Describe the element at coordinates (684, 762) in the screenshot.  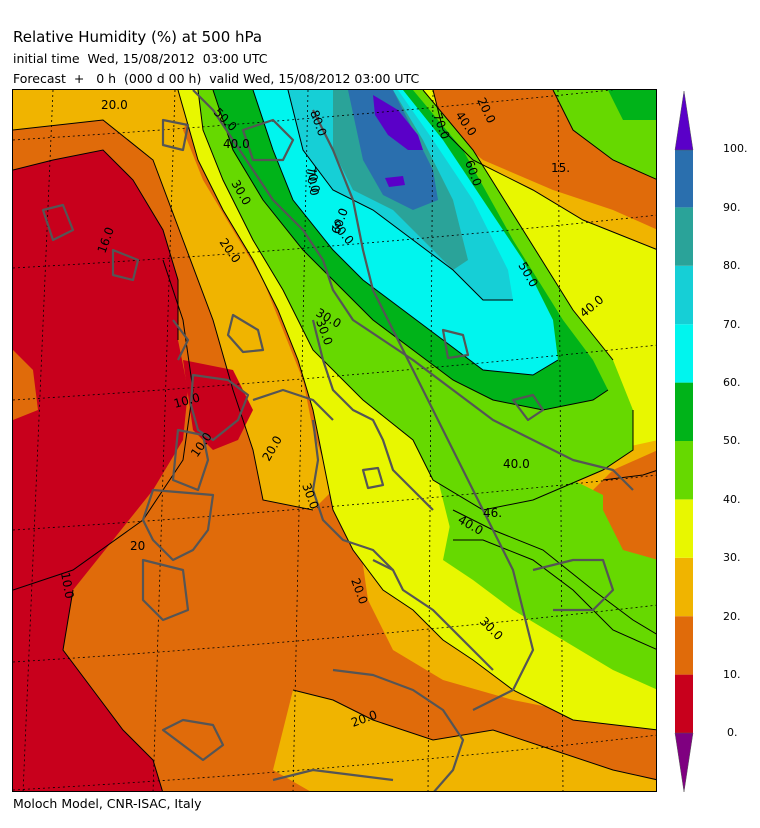
I see `colorbar-bottom-arrow` at that location.